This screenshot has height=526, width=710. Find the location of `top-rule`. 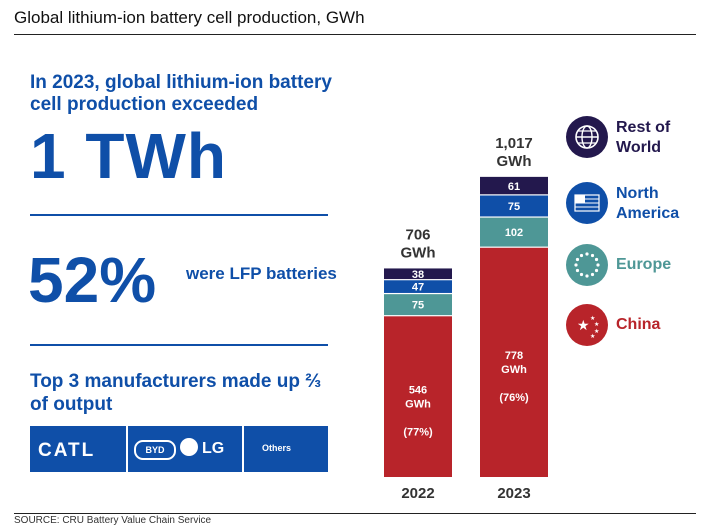

top-rule is located at coordinates (355, 34).